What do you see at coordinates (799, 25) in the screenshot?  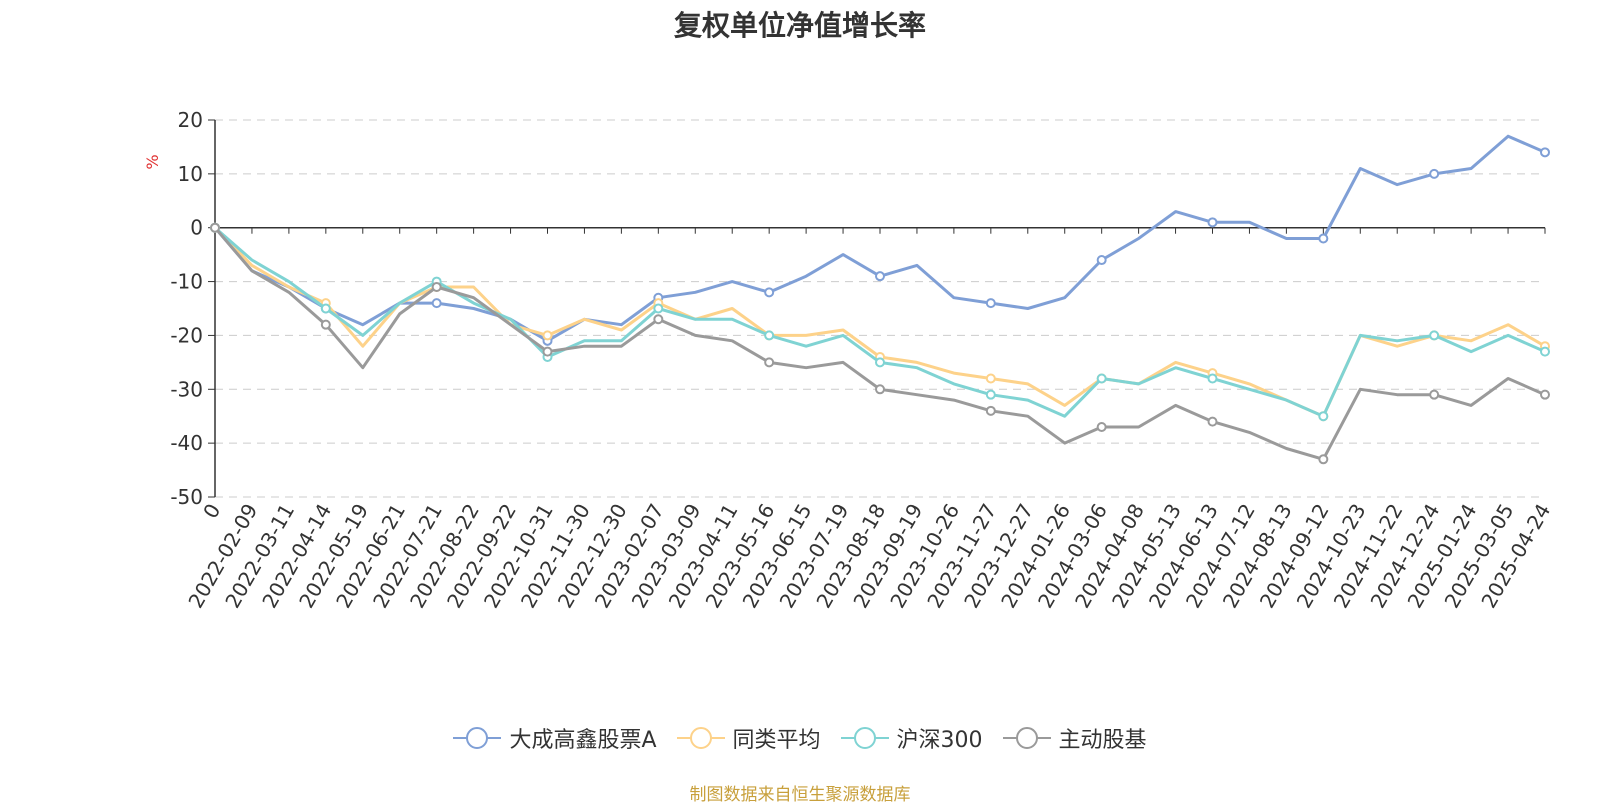 I see `chart-title: 复权单位净值增长率` at bounding box center [799, 25].